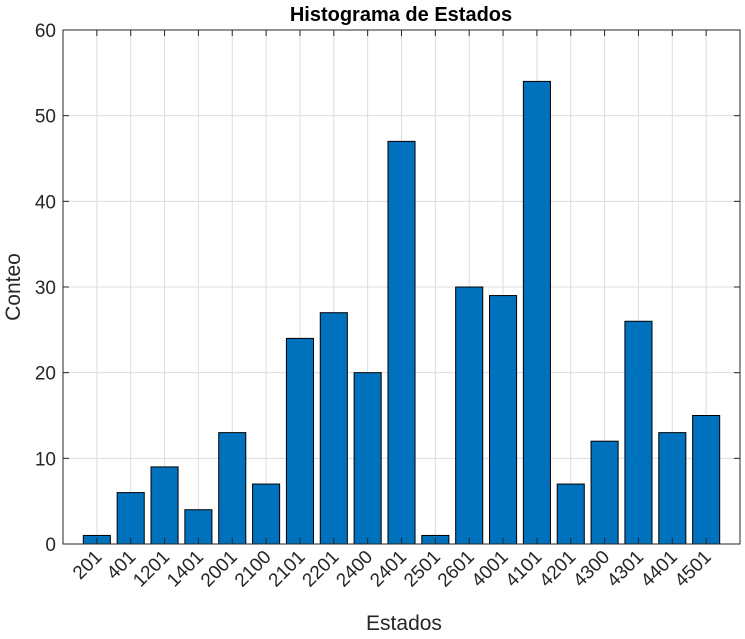 Image resolution: width=745 pixels, height=639 pixels. Describe the element at coordinates (232, 488) in the screenshot. I see `bar-2001` at that location.